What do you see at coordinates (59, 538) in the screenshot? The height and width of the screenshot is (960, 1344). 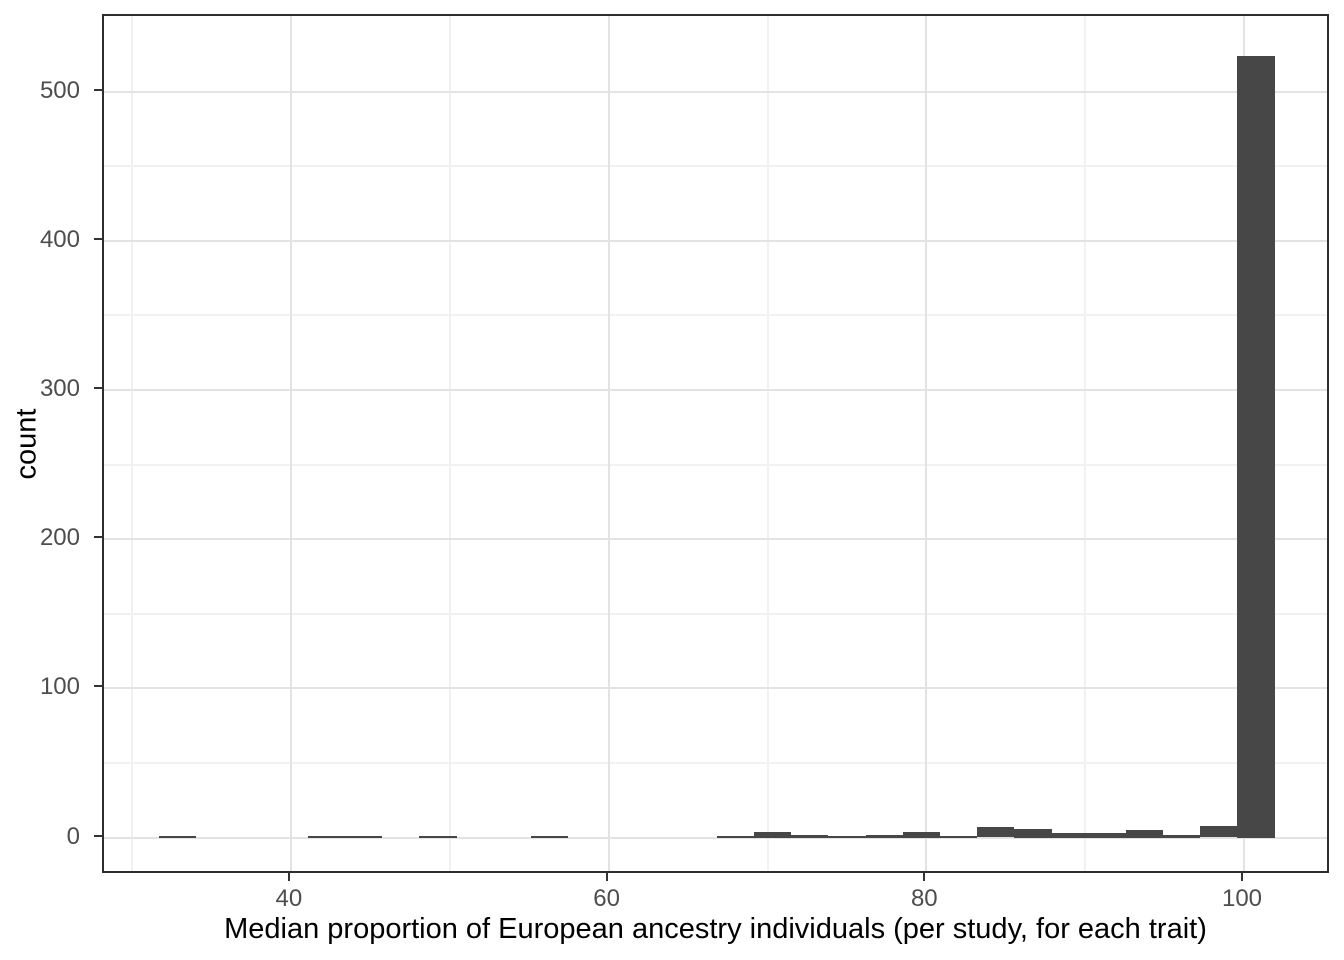 I see `y-axis-tick-label: 200` at bounding box center [59, 538].